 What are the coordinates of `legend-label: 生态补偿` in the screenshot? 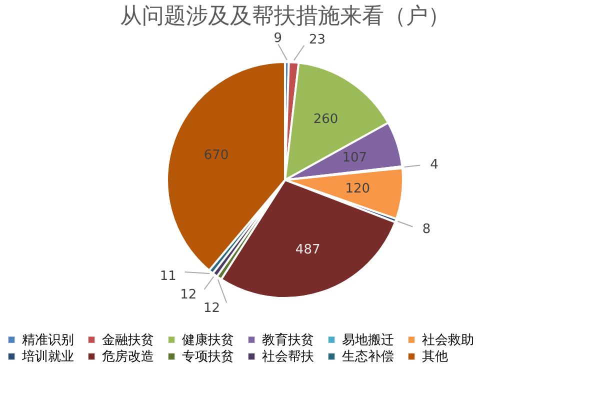 It's located at (368, 357).